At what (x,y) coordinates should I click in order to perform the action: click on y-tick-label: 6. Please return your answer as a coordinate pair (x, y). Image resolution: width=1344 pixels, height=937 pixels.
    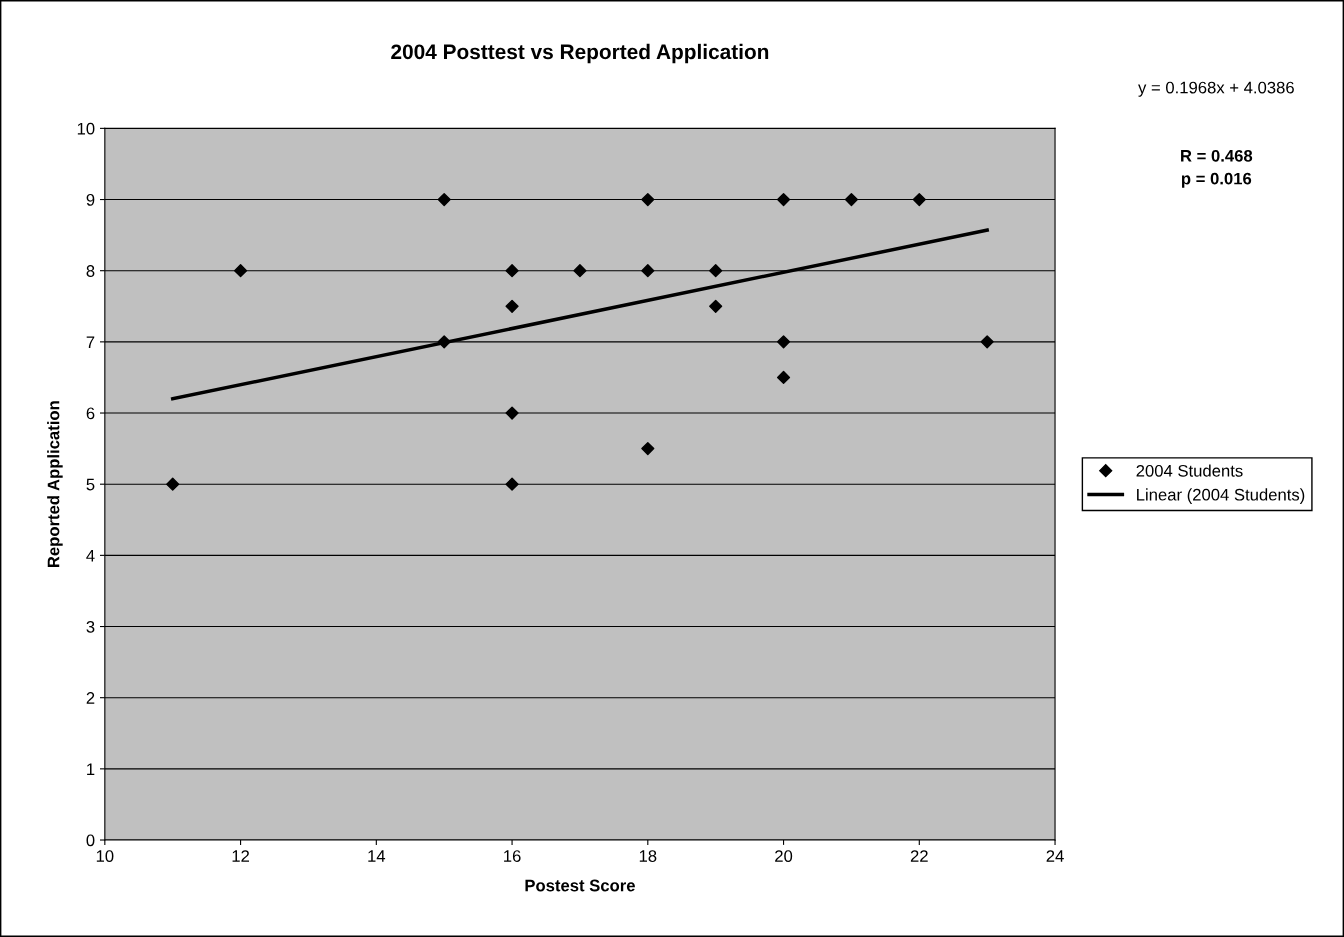
    Looking at the image, I should click on (90, 413).